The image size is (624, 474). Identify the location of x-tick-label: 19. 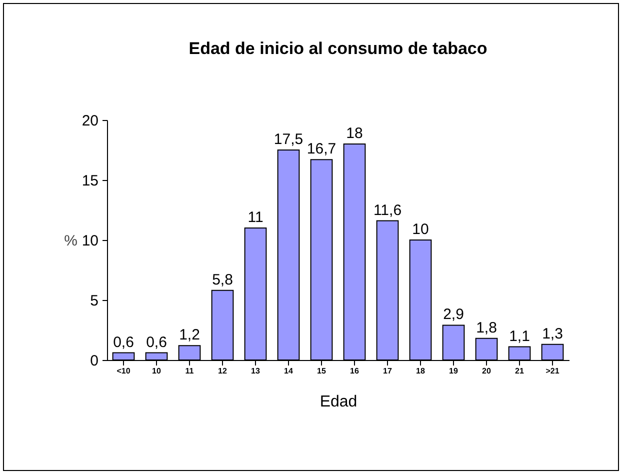
(453, 371).